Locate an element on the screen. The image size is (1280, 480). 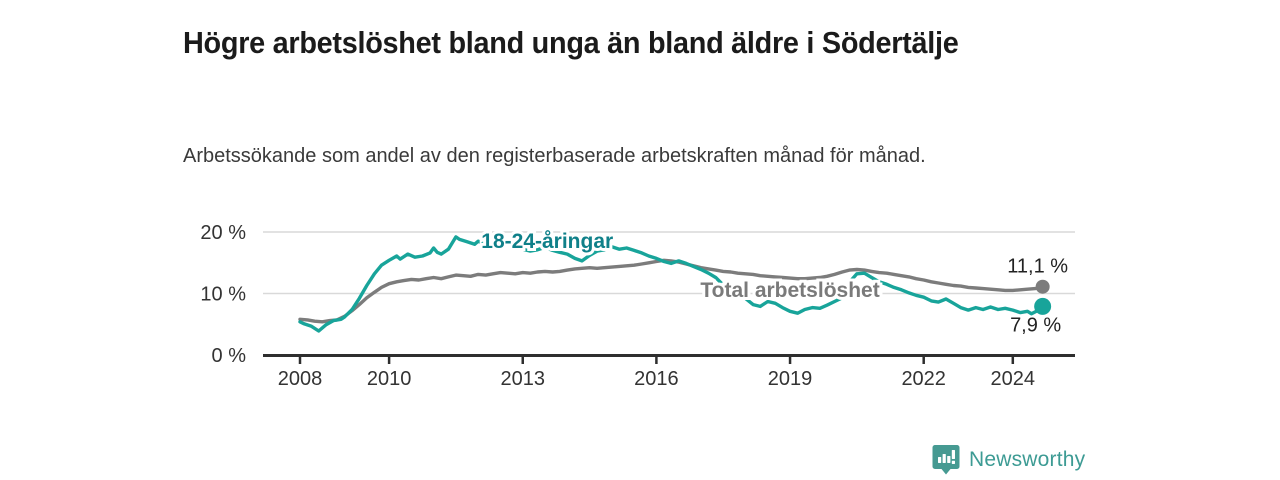
series-label: Total arbetslöshet is located at coordinates (789, 290).